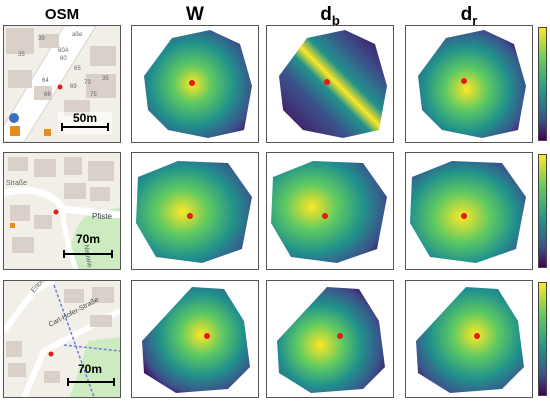 Image resolution: width=550 pixels, height=401 pixels. I want to click on header-dr: dr, so click(469, 16).